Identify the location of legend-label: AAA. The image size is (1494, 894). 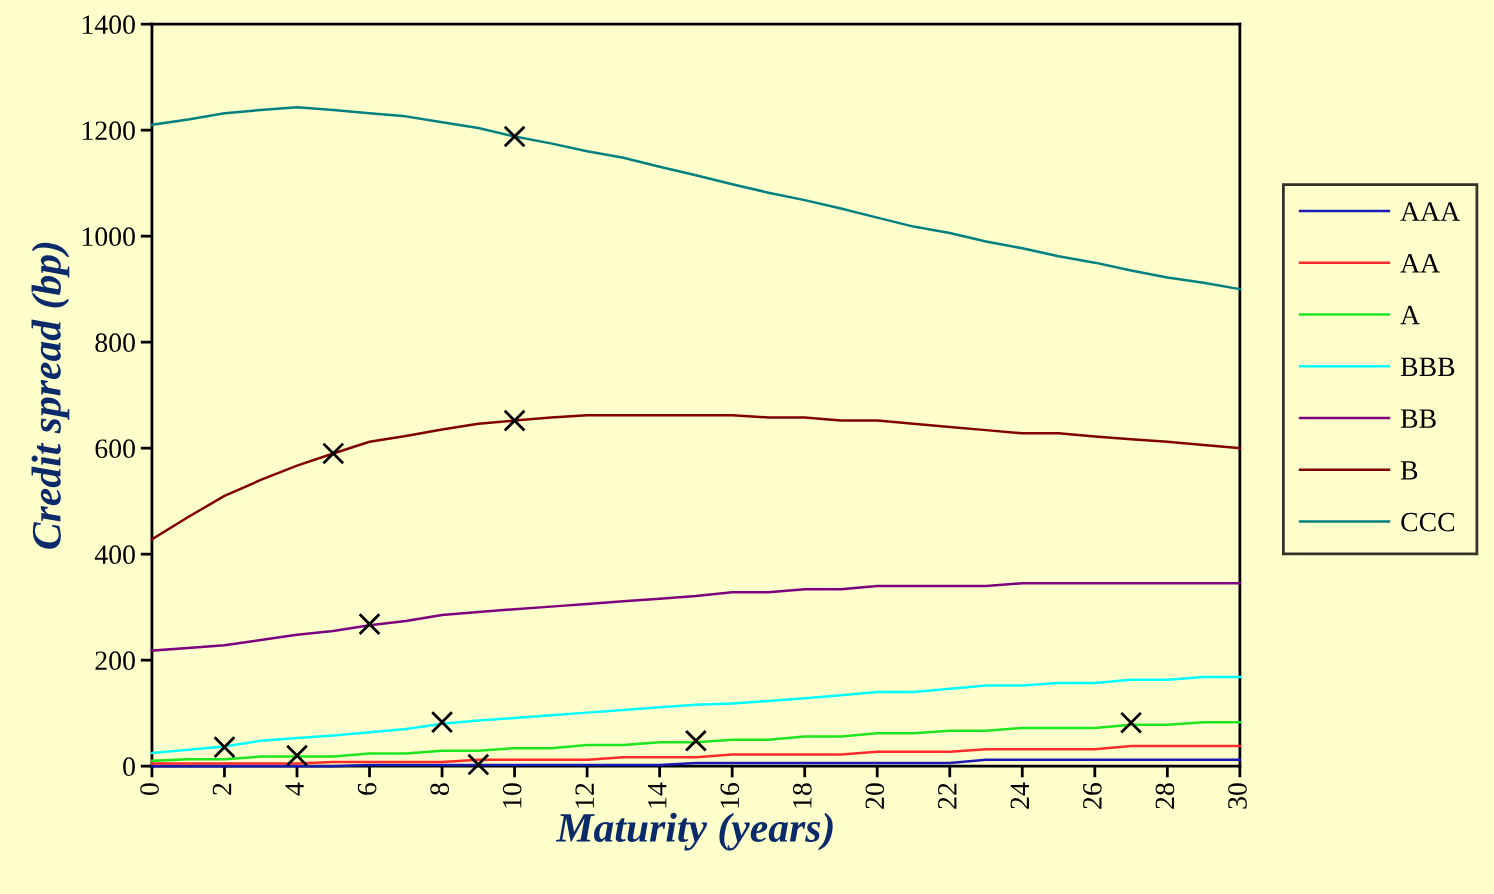
(1430, 211).